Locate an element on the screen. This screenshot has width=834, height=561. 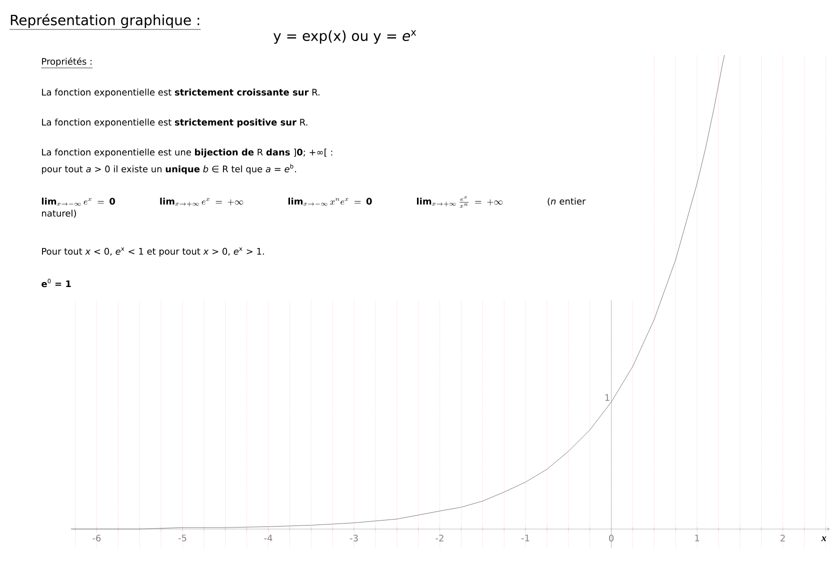
x-tick-label: 1 is located at coordinates (697, 538).